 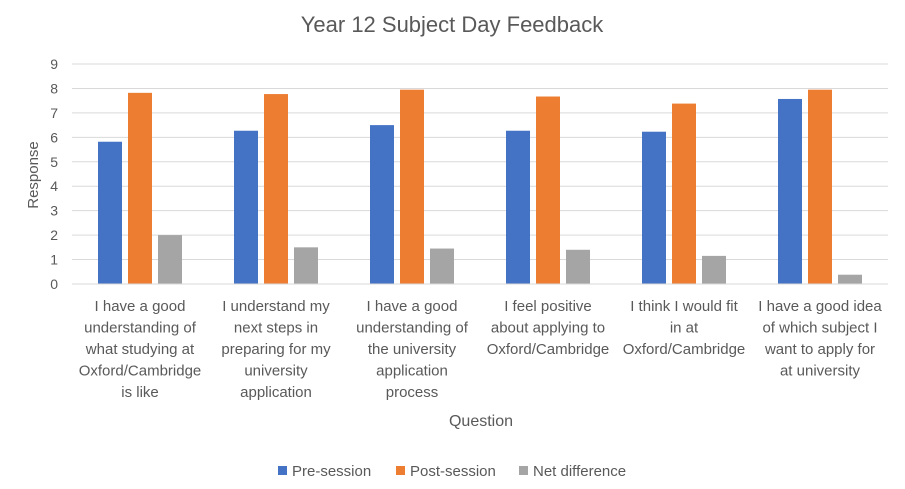 What do you see at coordinates (276, 371) in the screenshot?
I see `x-tick-label-line: university` at bounding box center [276, 371].